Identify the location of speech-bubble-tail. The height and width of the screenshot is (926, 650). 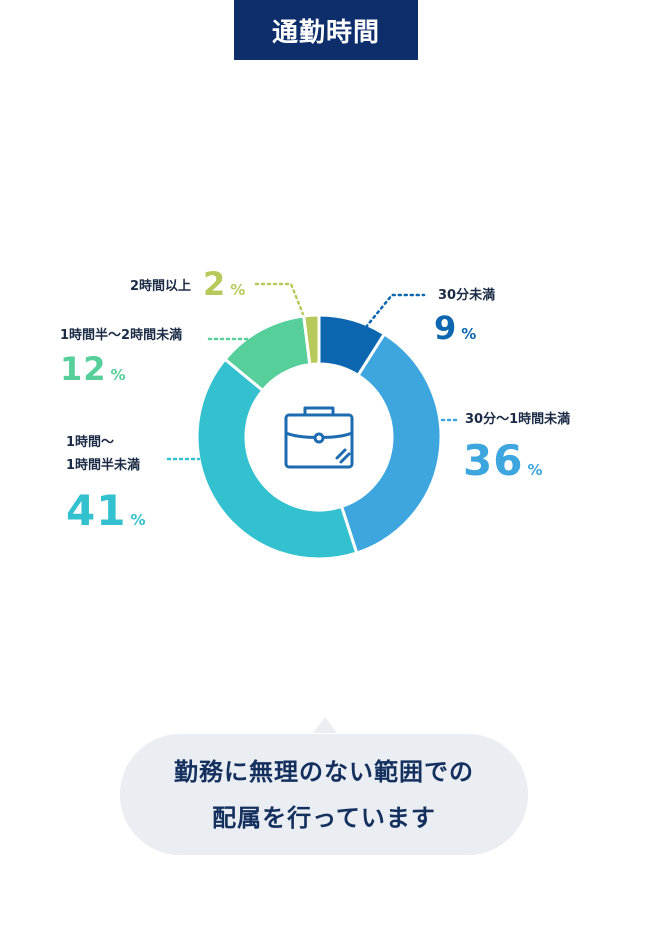
(325, 725).